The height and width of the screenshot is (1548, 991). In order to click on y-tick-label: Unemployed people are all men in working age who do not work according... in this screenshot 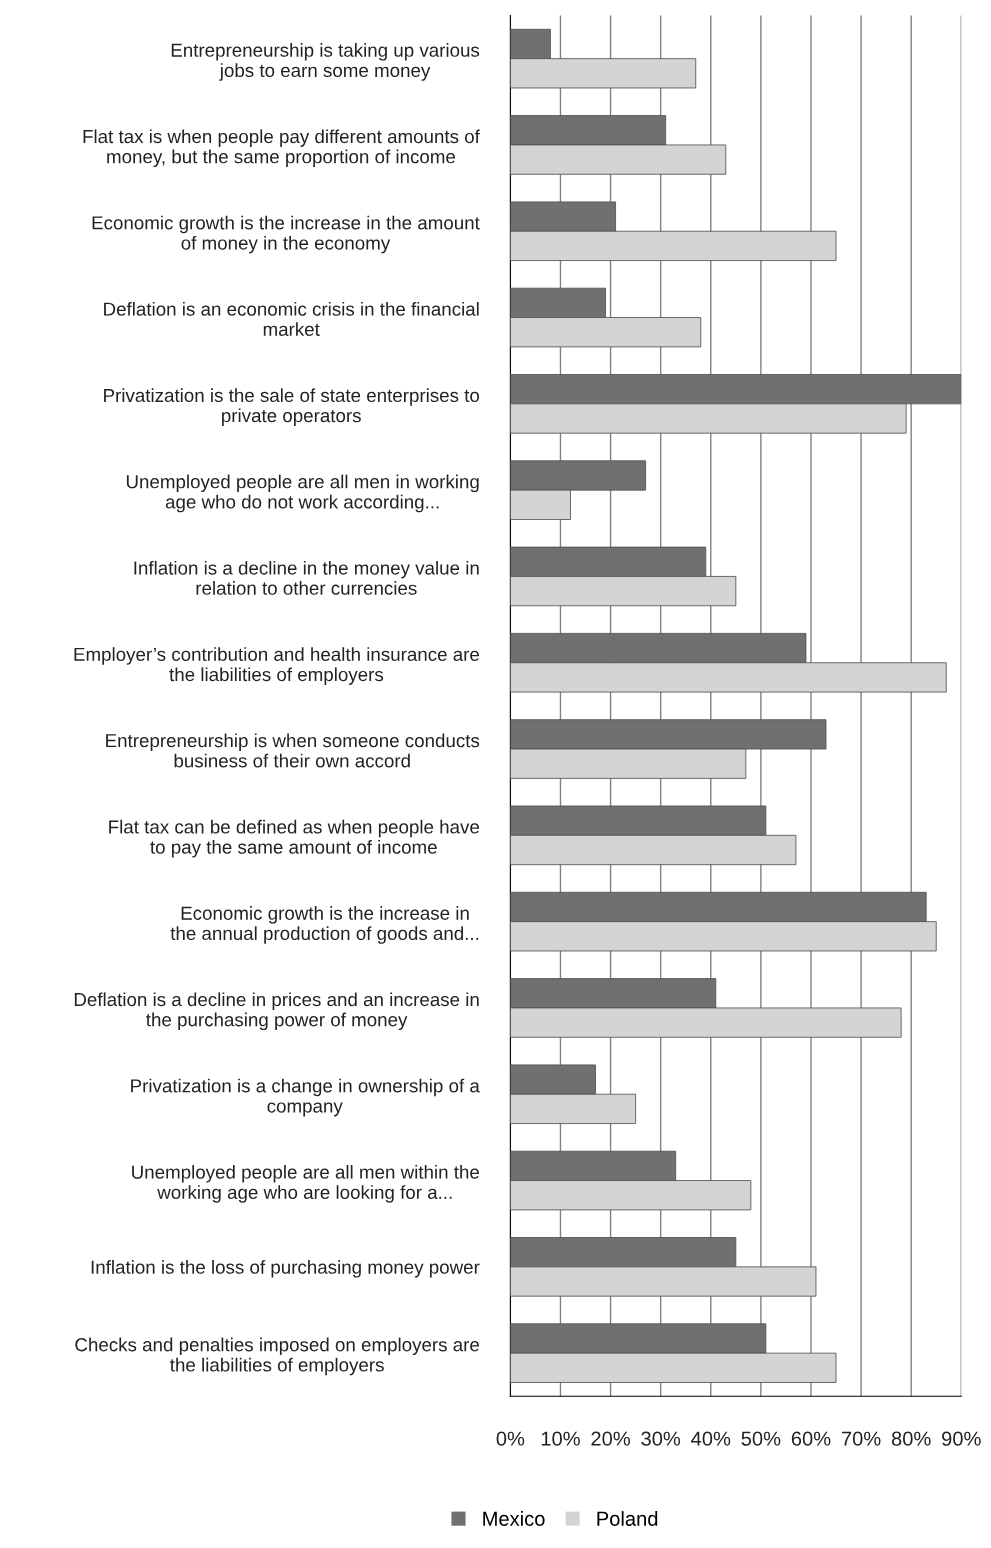, I will do `click(302, 493)`.